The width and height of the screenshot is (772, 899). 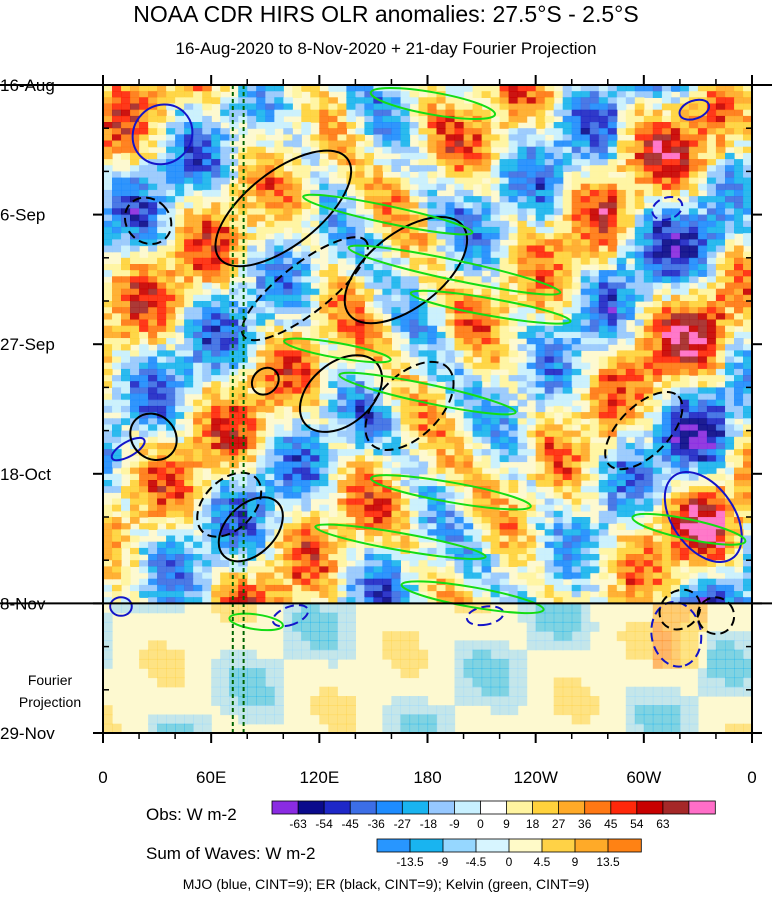 I want to click on colorbar-tick-label: -18, so click(x=429, y=824).